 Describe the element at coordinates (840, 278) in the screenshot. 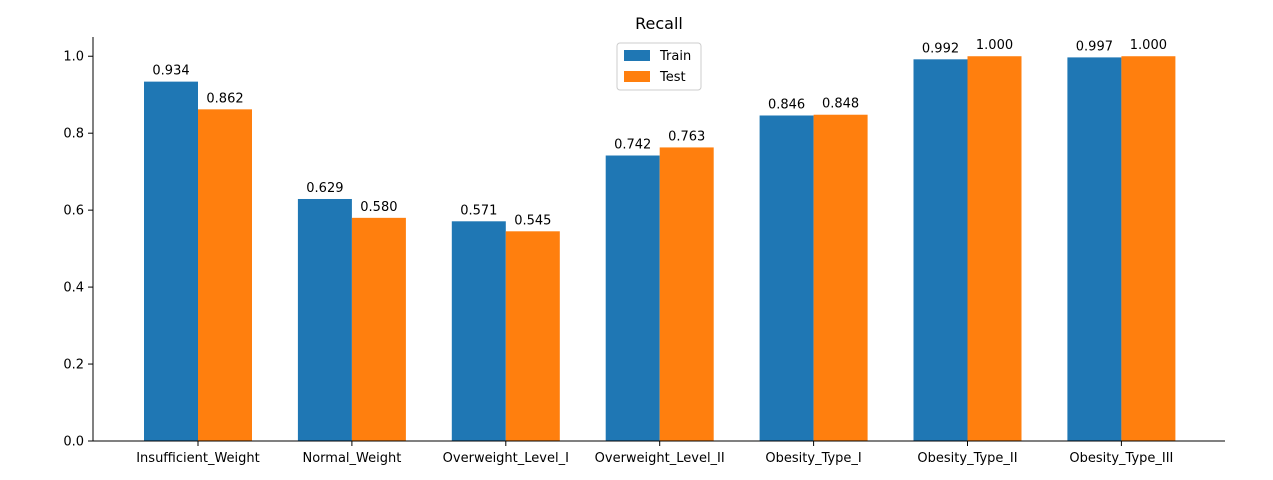

I see `bar-test-obesity-type-i` at that location.